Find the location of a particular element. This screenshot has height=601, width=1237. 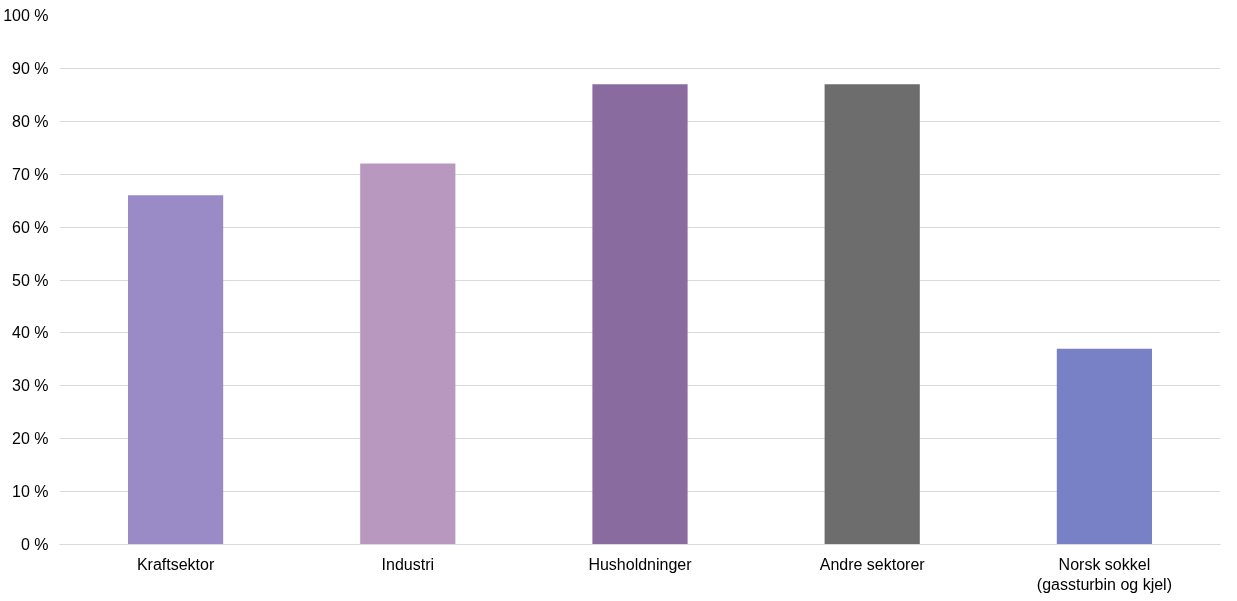

x-tick-label: Norsk sokkel (gassturbin og kjel) is located at coordinates (1104, 574).